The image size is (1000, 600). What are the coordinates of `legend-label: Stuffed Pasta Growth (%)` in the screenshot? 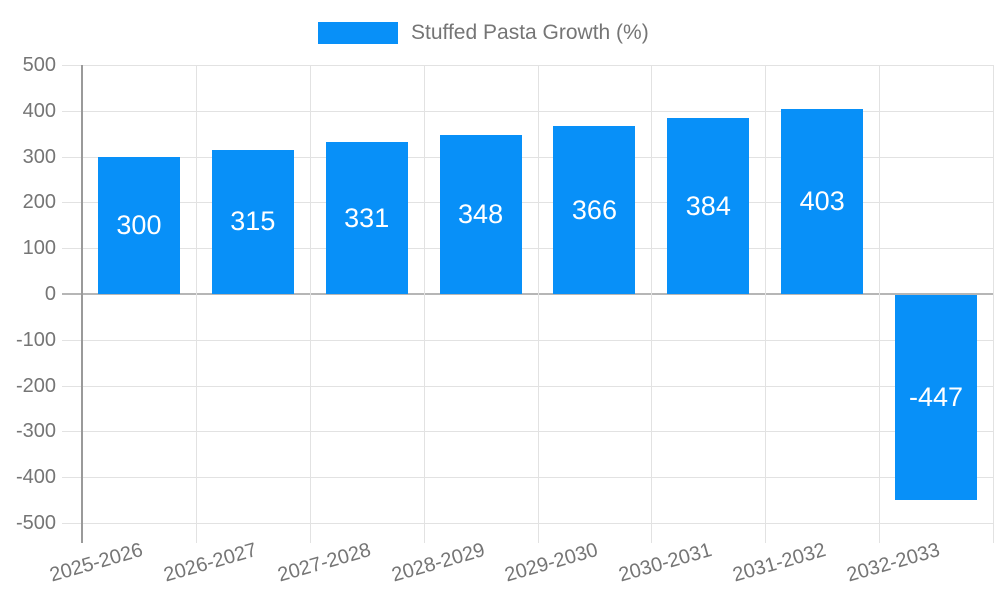 It's located at (530, 32).